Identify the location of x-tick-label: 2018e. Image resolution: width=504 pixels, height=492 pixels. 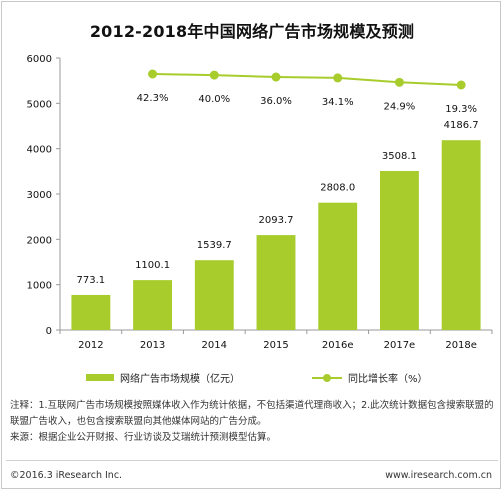
(461, 345).